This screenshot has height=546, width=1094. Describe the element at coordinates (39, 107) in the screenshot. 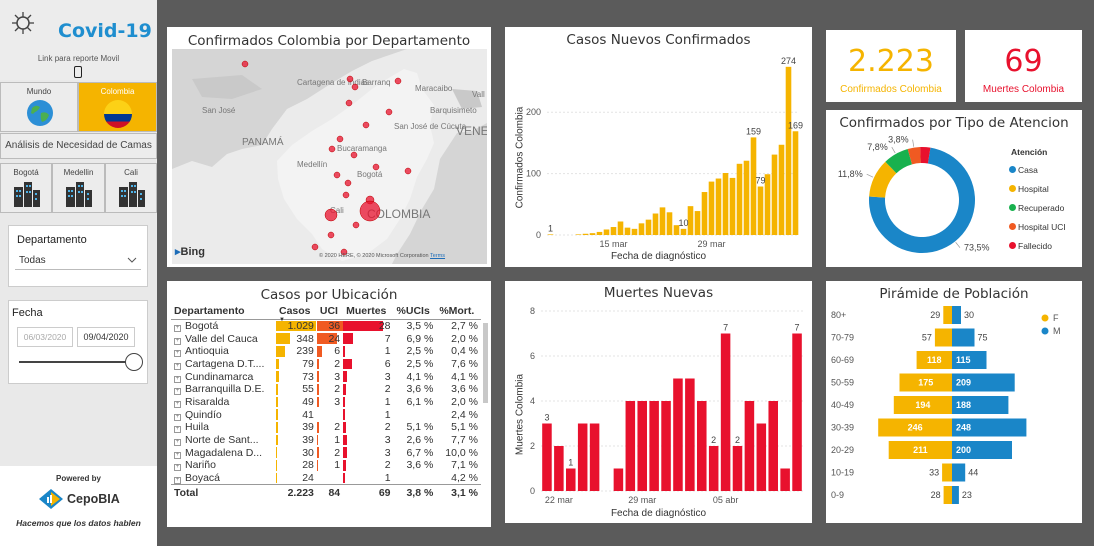

I see `scope-button-mundo: Mundo` at that location.